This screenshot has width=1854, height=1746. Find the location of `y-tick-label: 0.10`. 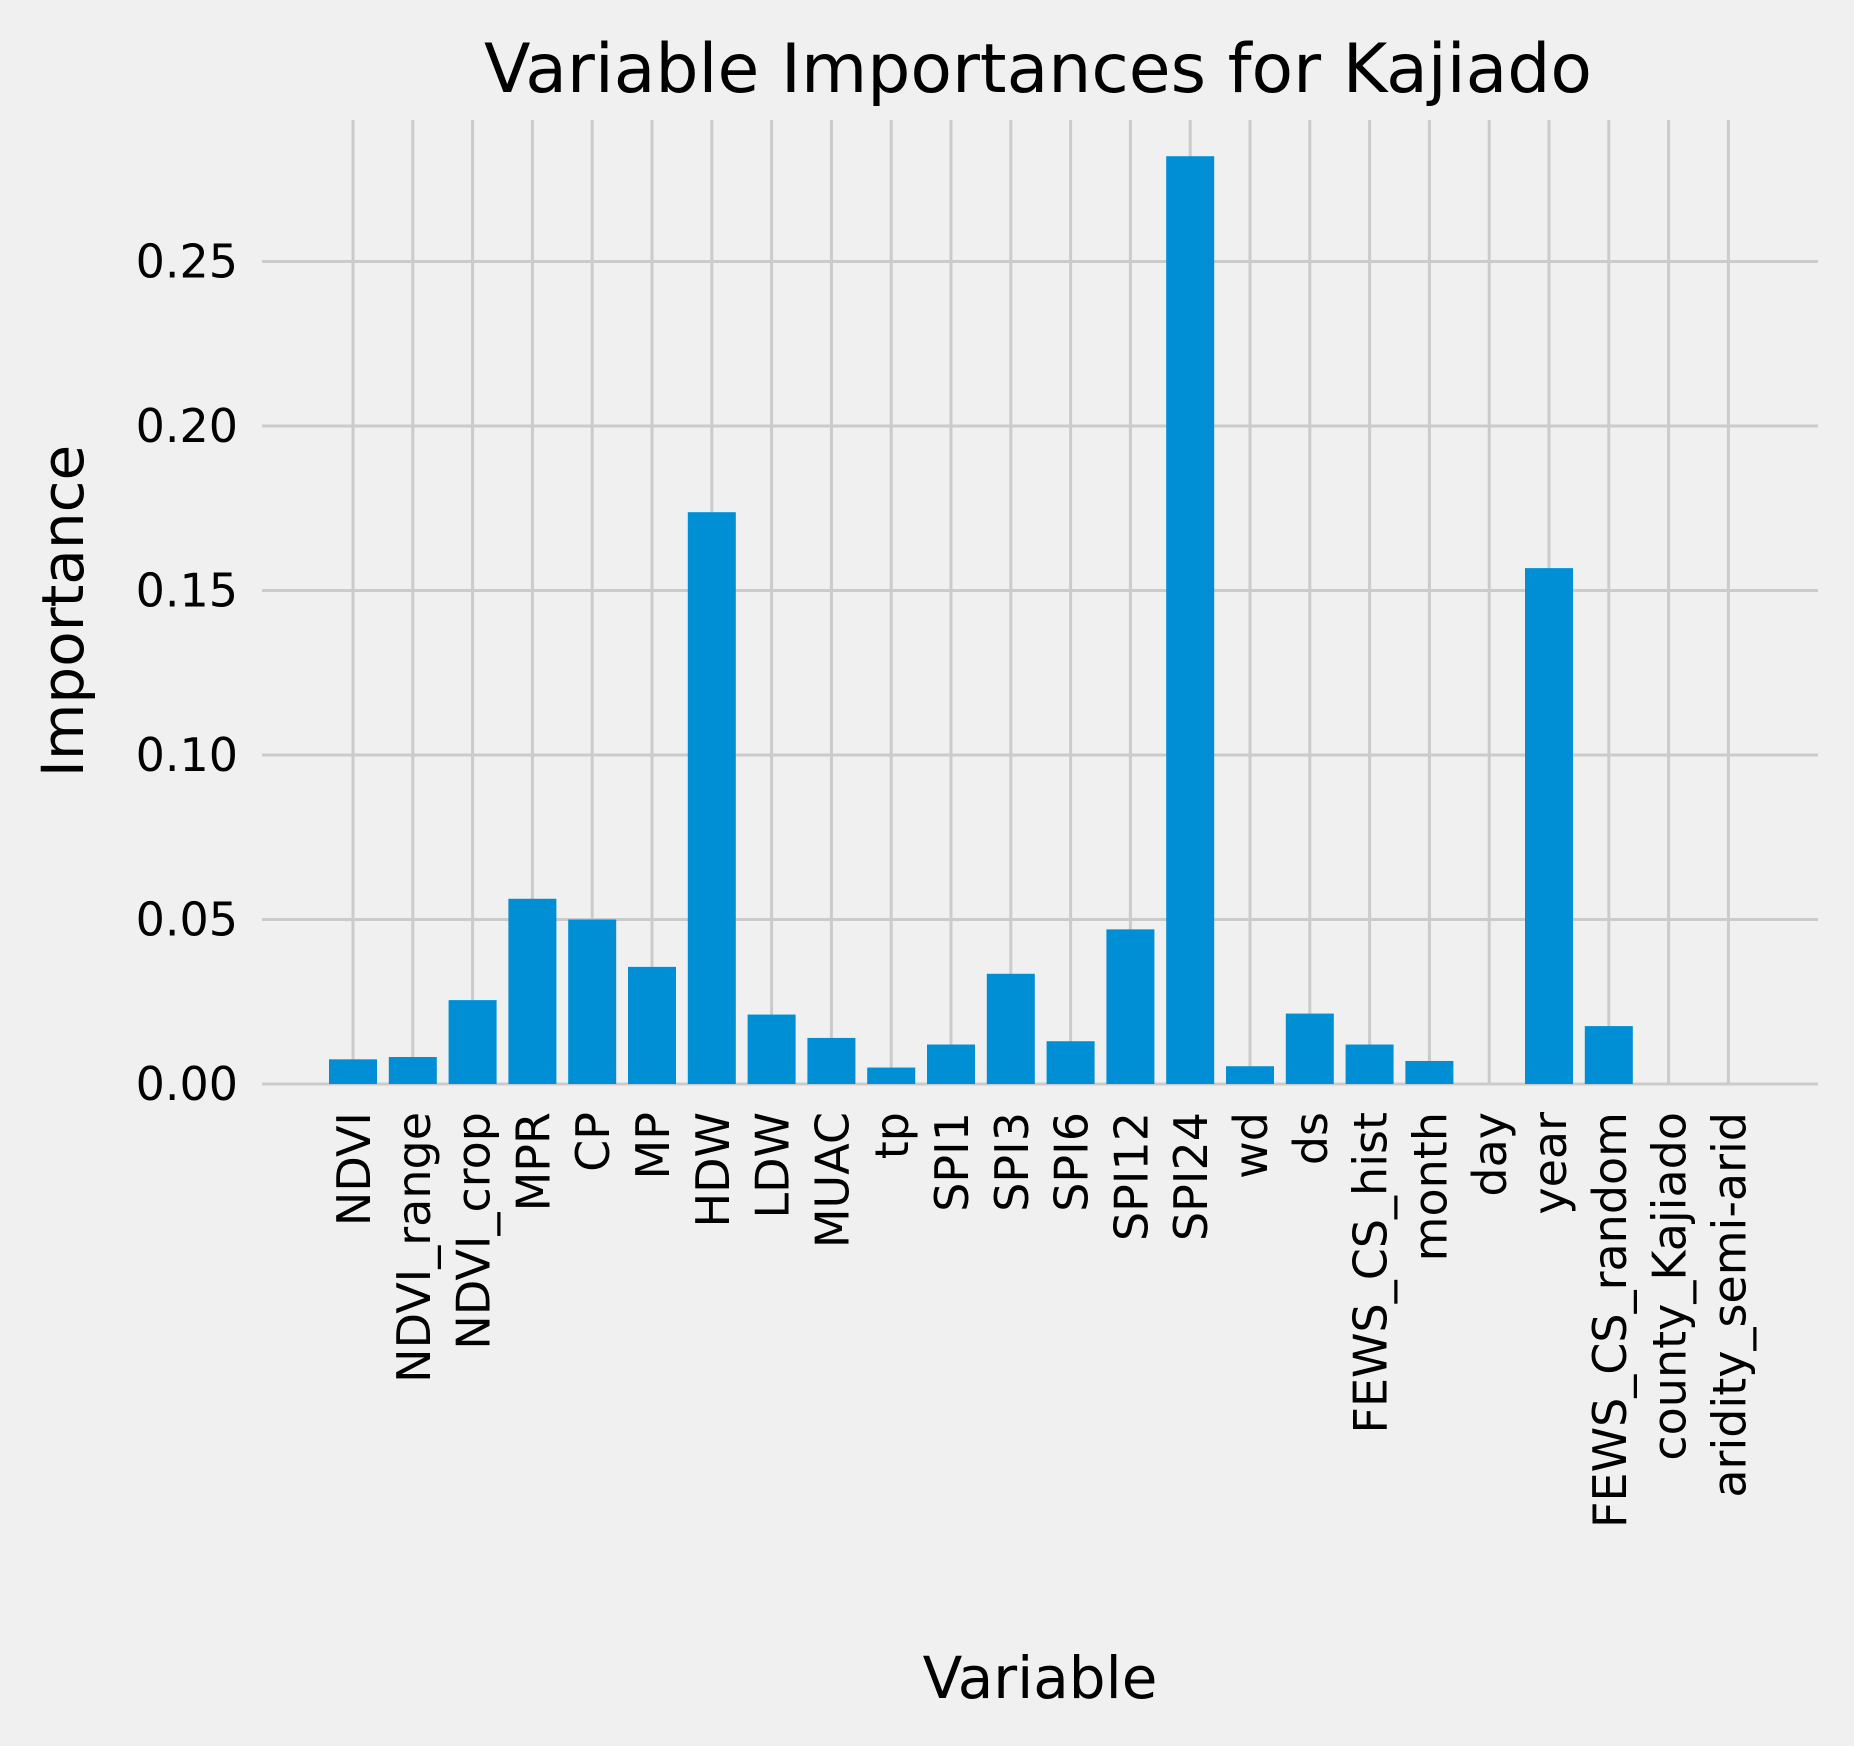

y-tick-label: 0.10 is located at coordinates (187, 755).